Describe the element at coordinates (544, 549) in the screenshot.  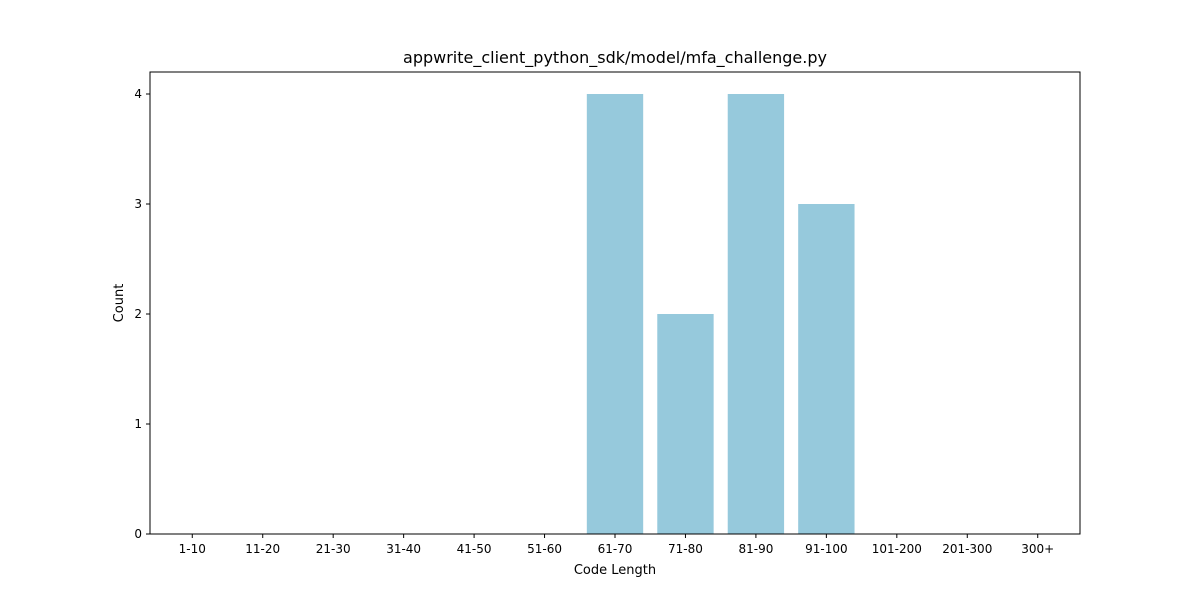
I see `x-tick-label: 51-60` at that location.